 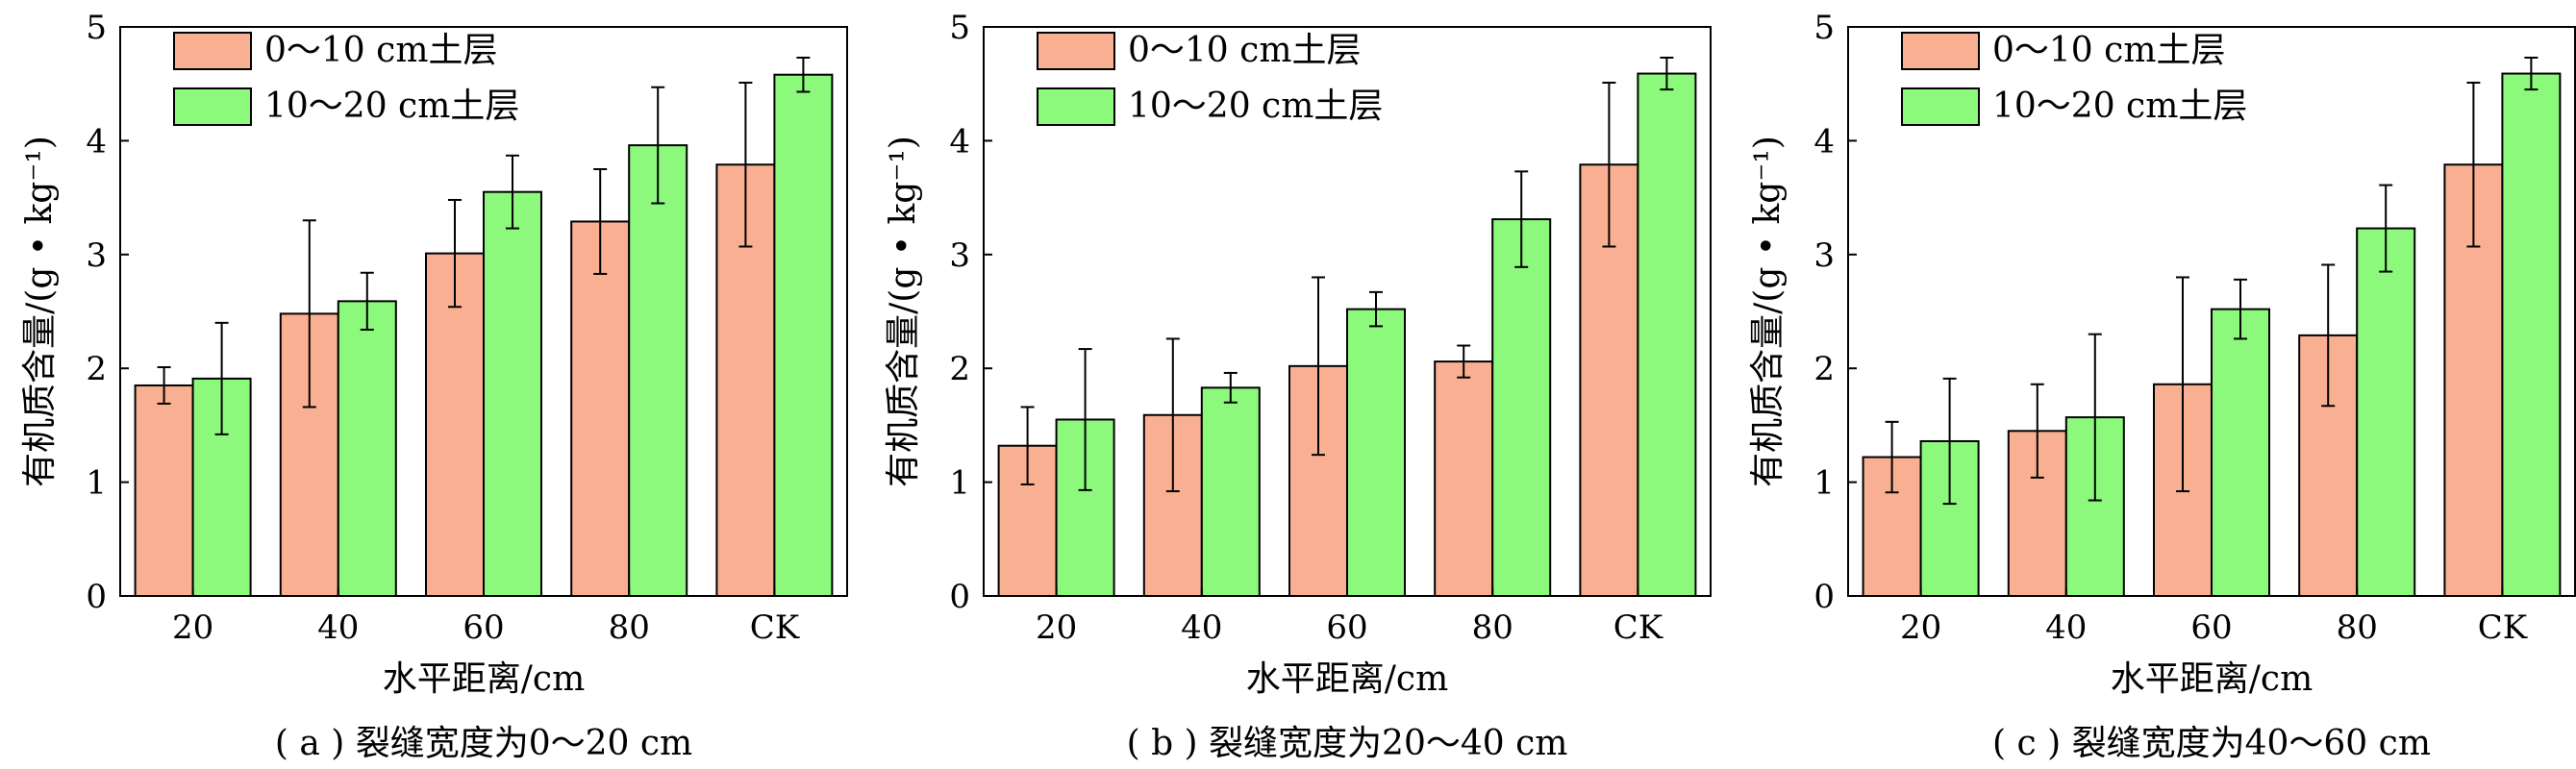 I want to click on panel-caption: ( a ) 裂缝宽度为0～20 cm, so click(x=483, y=744).